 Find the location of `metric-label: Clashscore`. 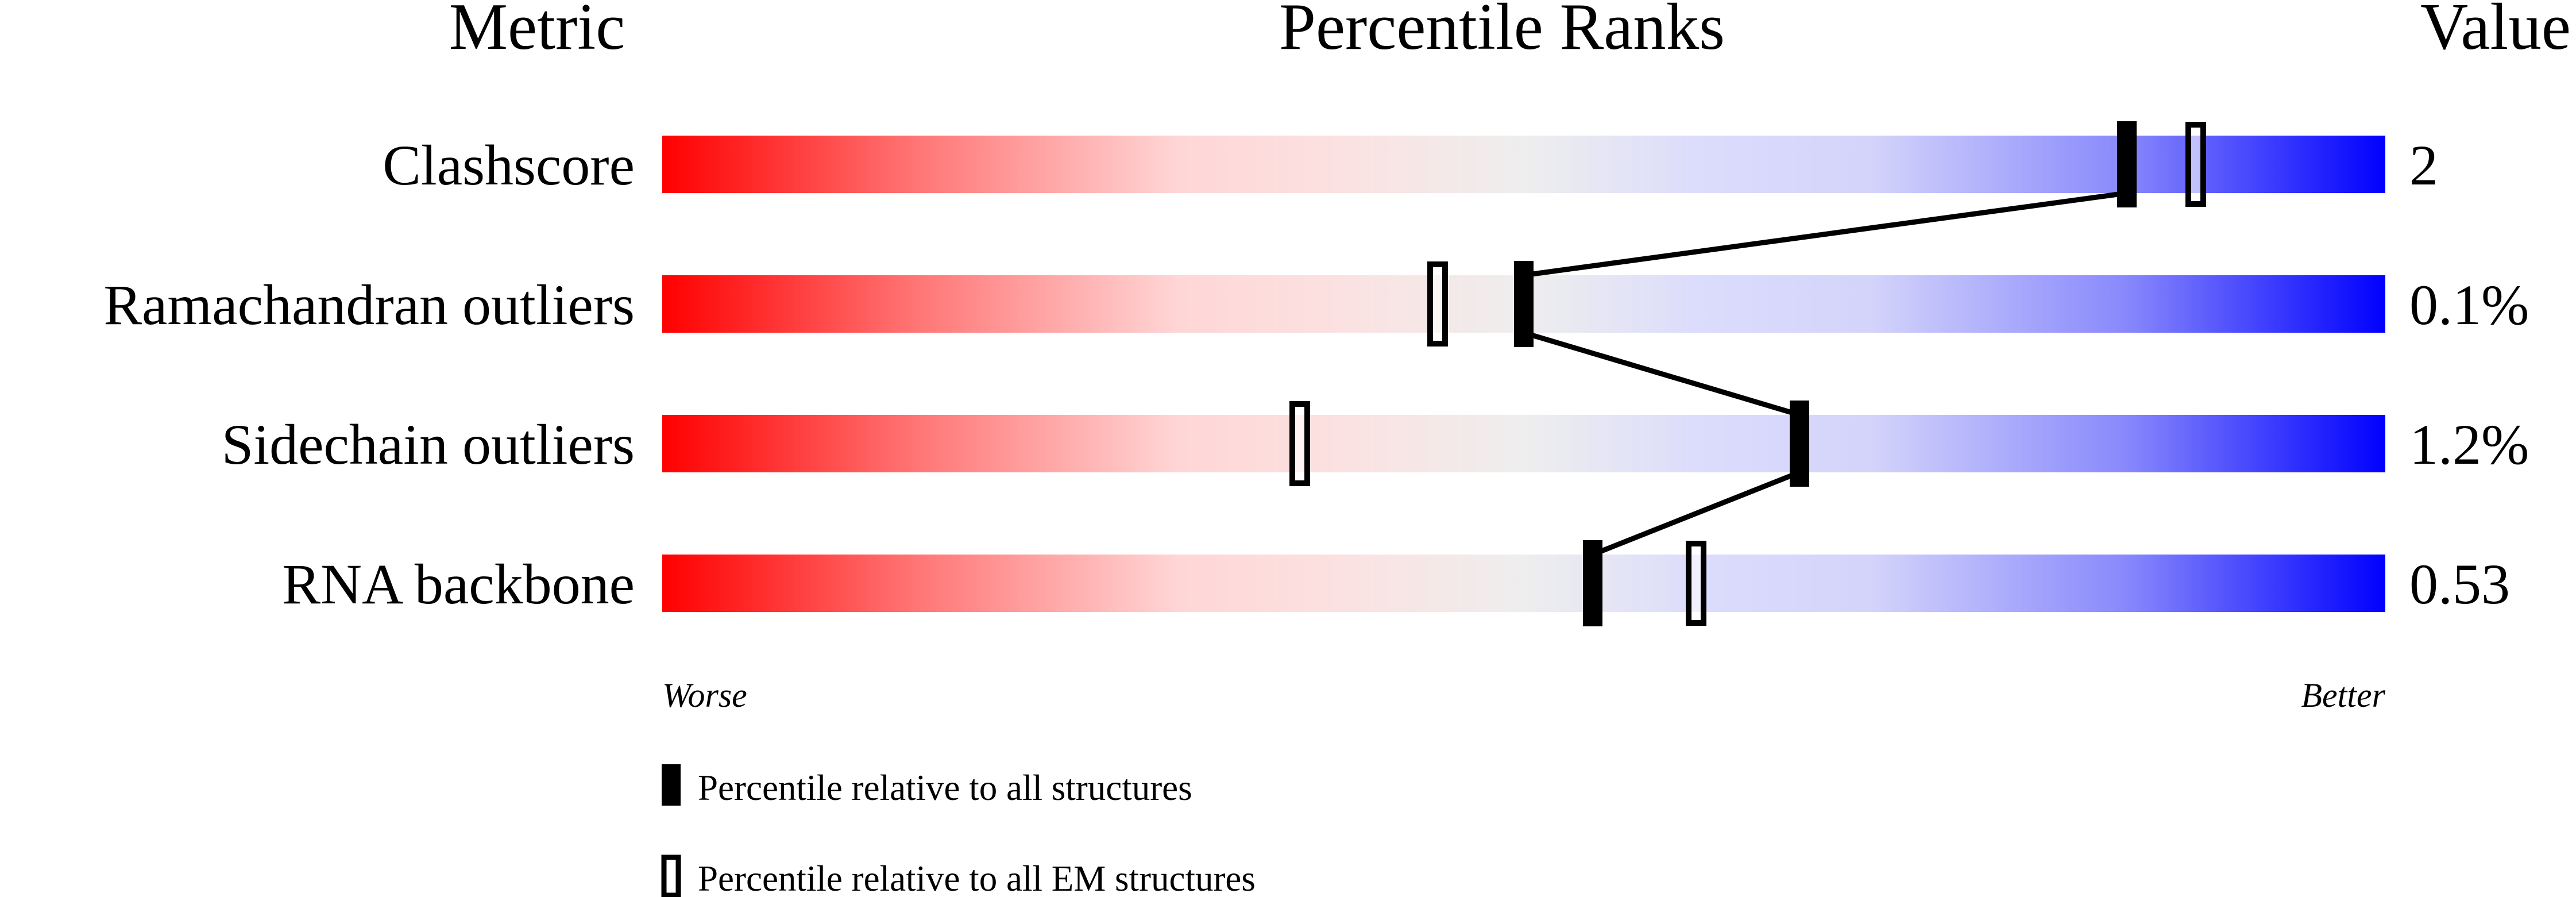

metric-label: Clashscore is located at coordinates (509, 165).